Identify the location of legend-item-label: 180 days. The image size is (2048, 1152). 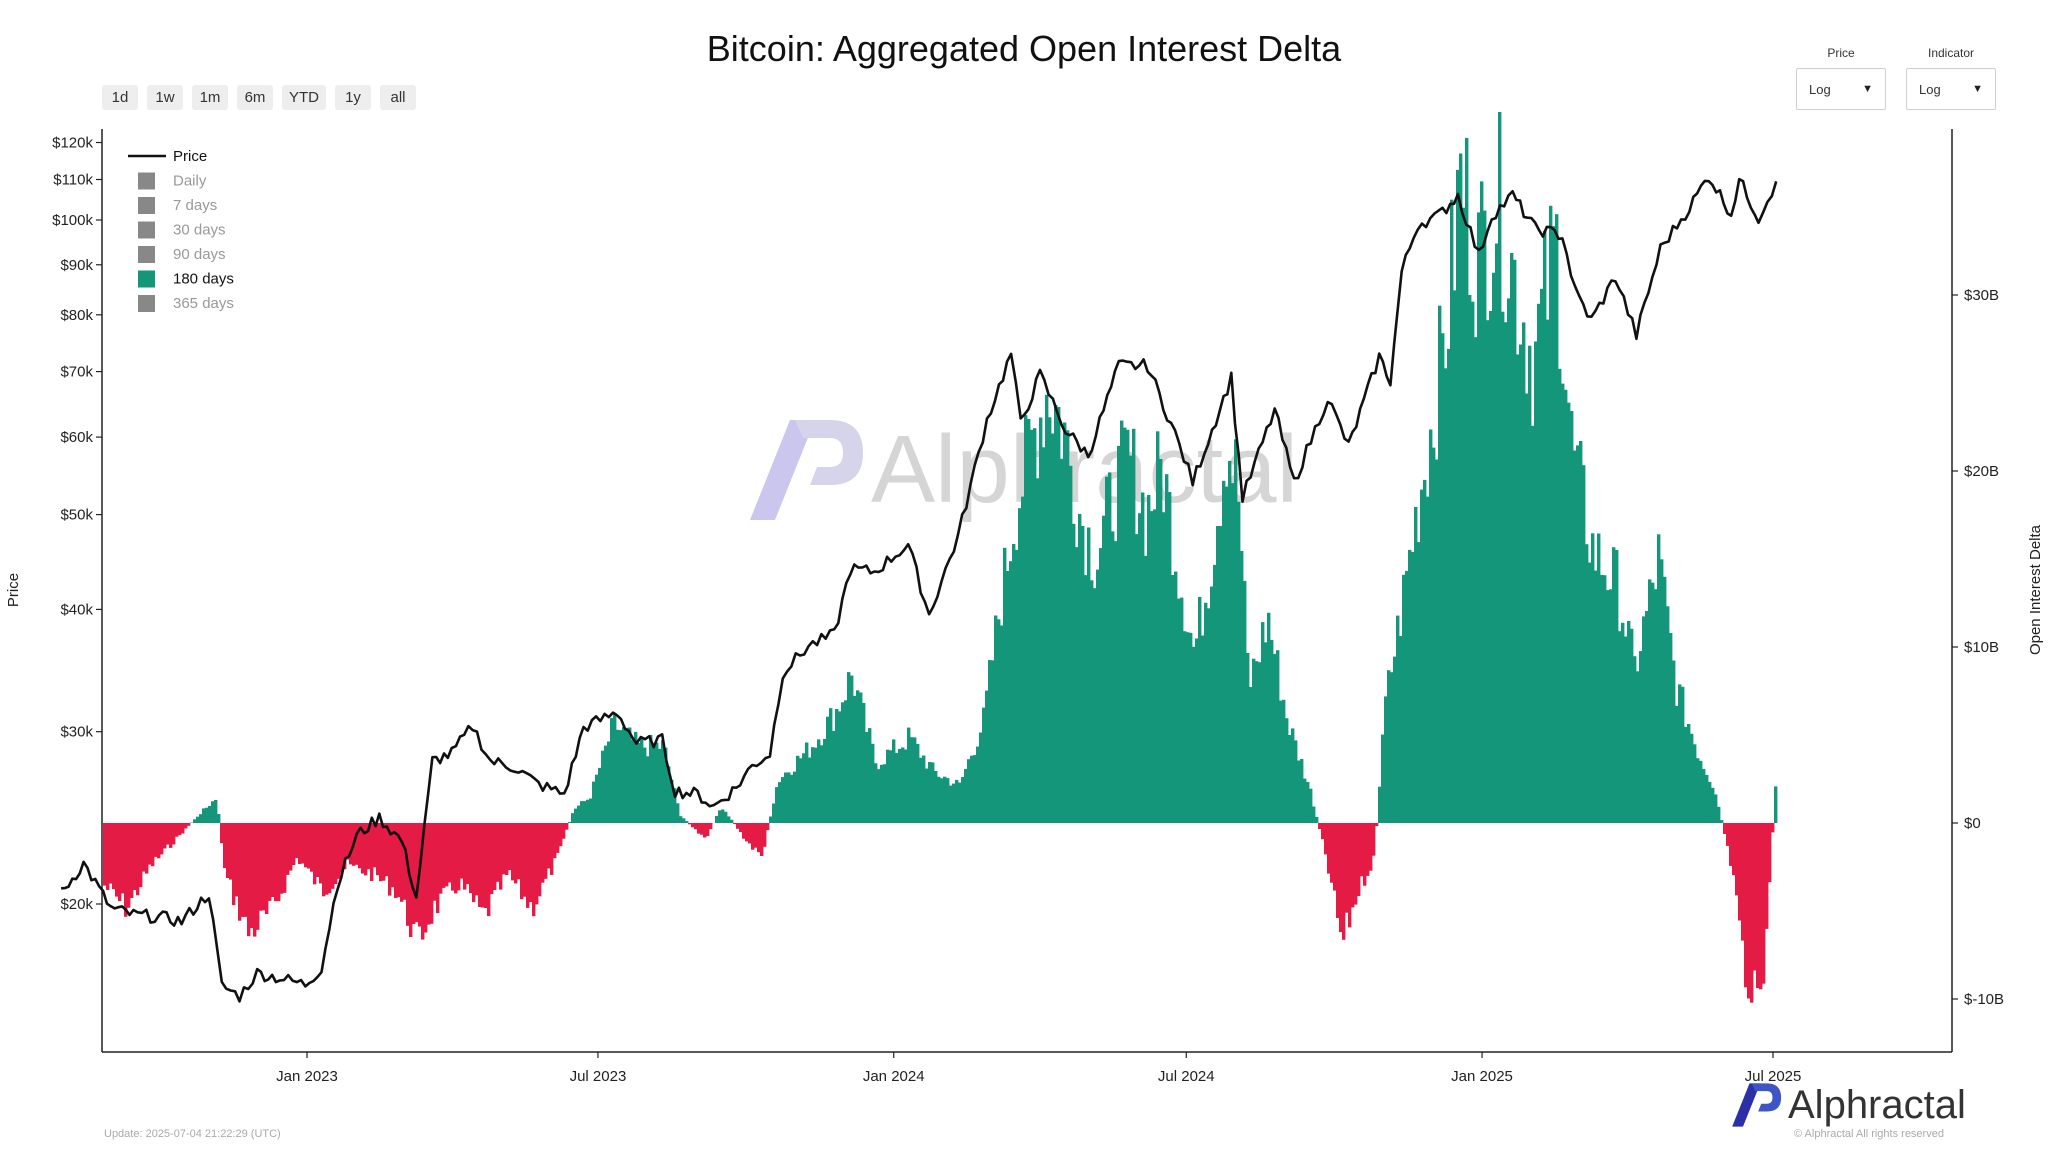
(203, 279).